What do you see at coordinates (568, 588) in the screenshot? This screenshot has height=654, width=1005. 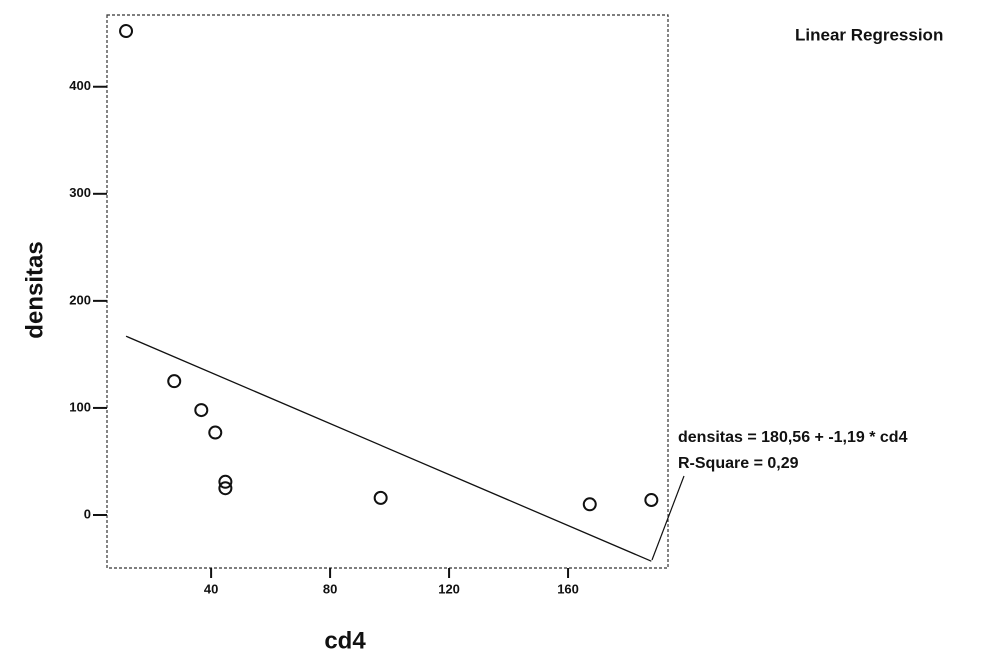 I see `x-tick-label: 160` at bounding box center [568, 588].